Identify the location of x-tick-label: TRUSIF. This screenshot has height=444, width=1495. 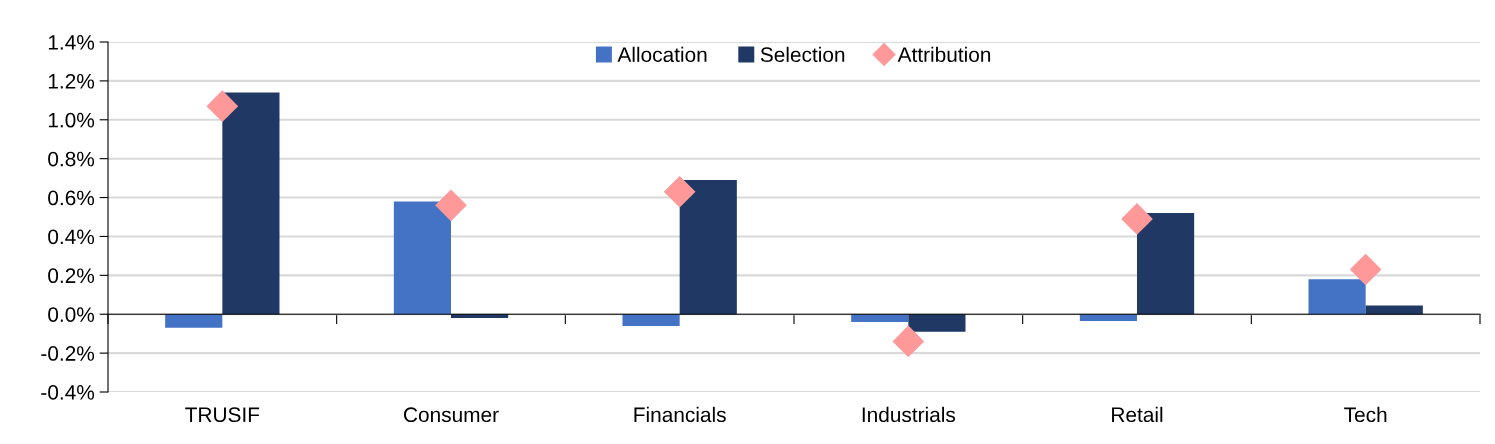
(222, 415).